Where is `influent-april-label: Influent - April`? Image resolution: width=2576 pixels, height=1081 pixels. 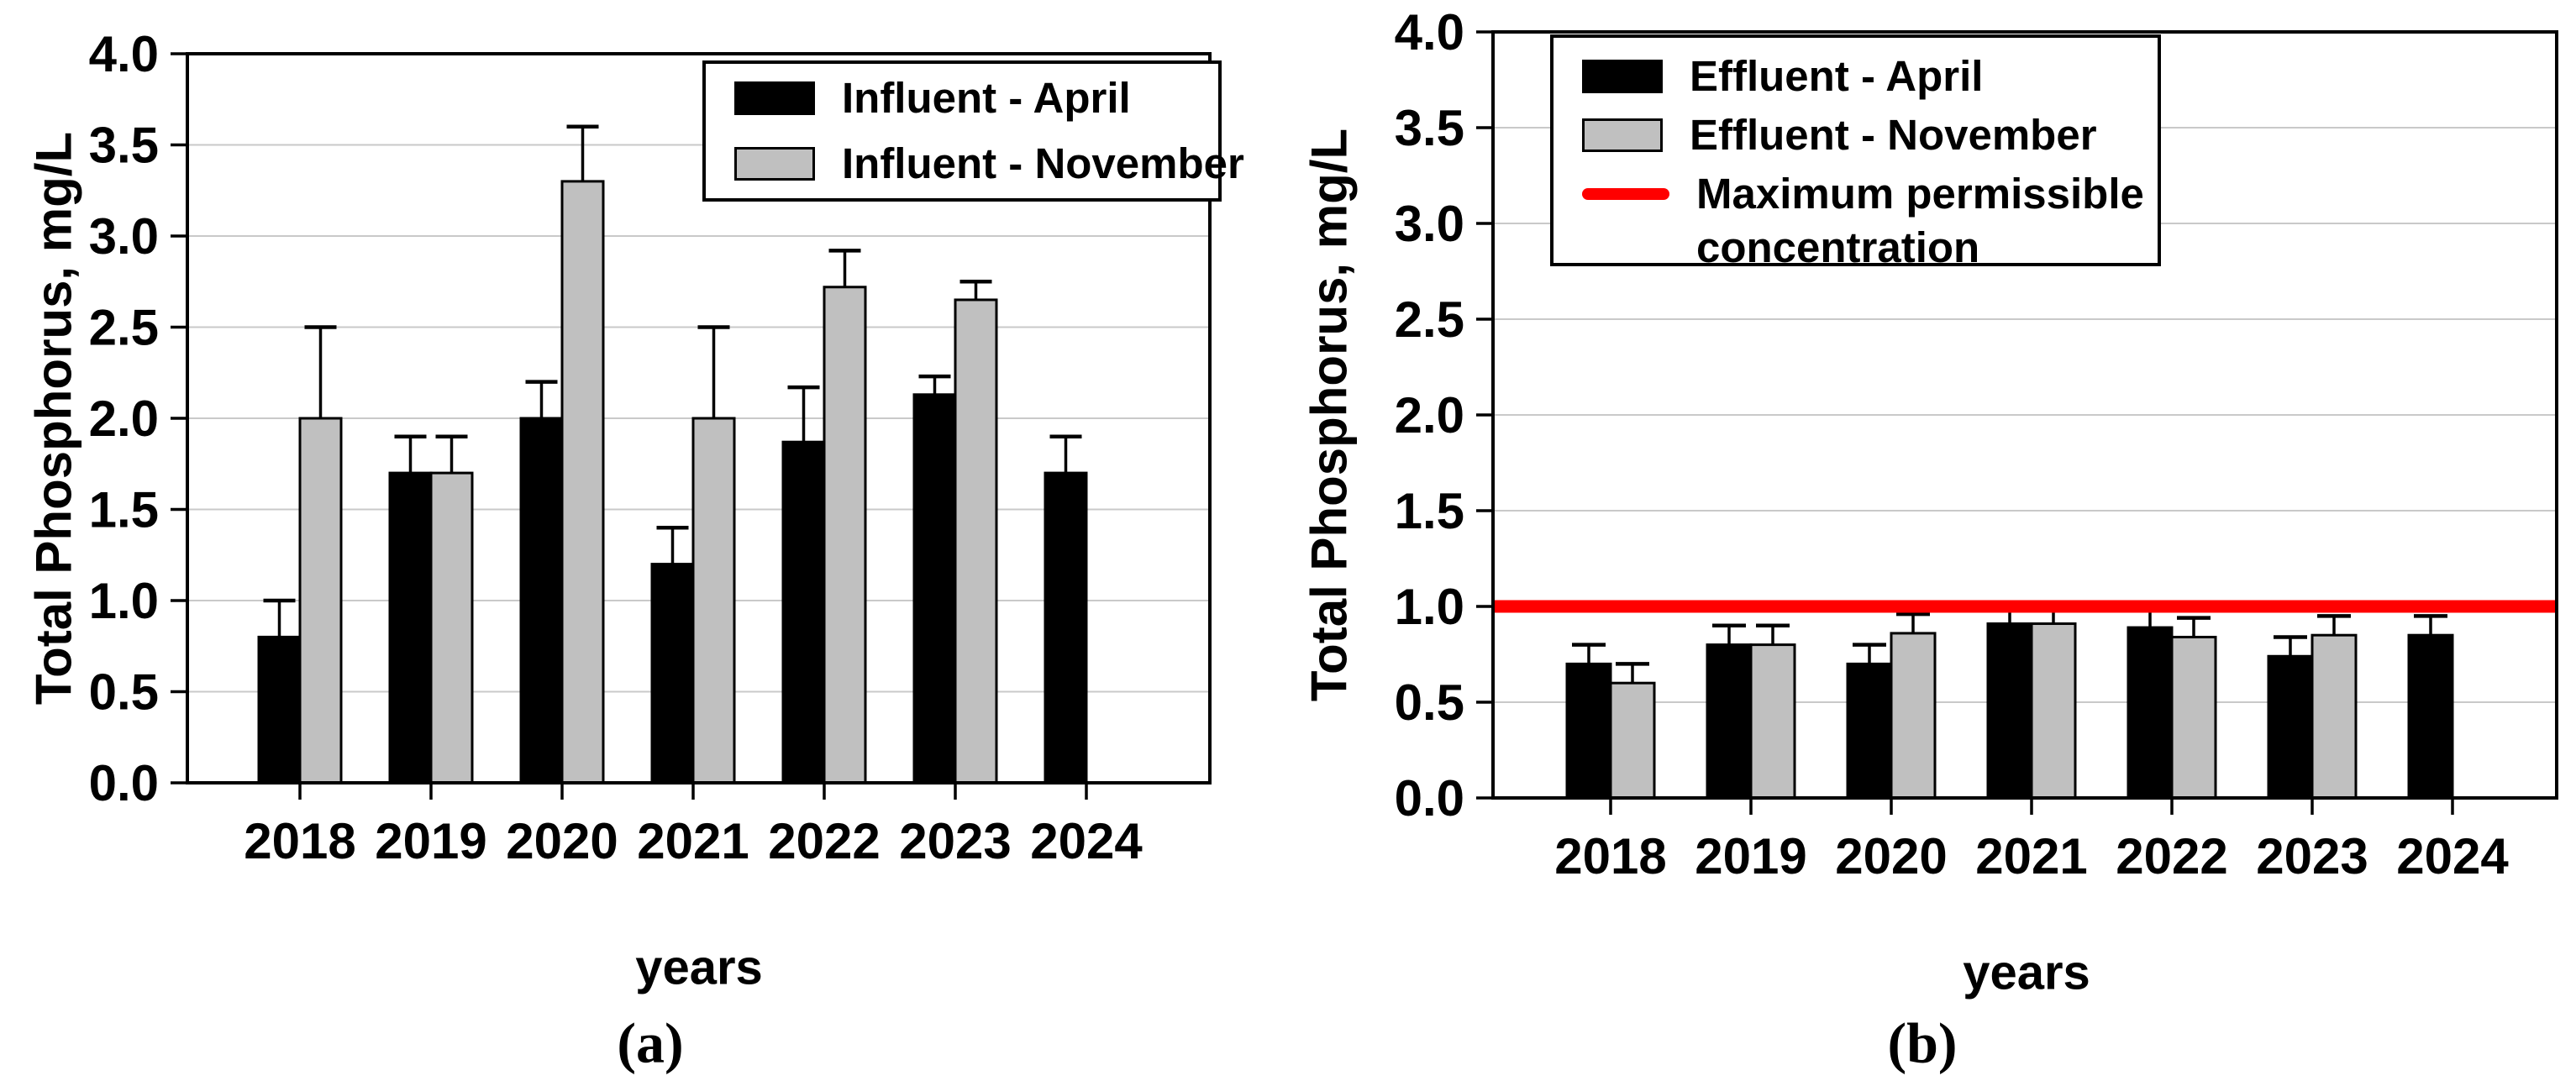
influent-april-label: Influent - April is located at coordinates (986, 98).